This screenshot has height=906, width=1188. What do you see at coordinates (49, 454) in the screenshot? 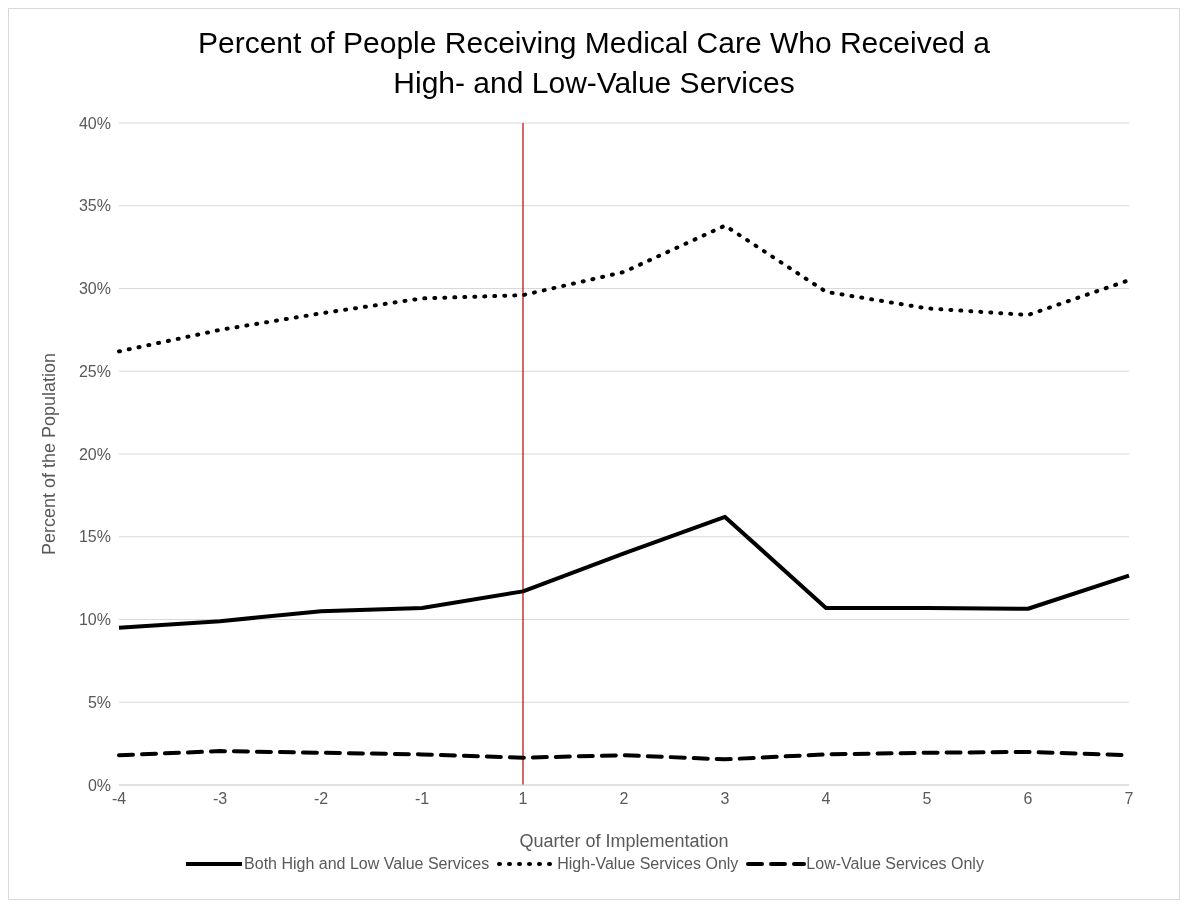
I see `y-axis-title: Percent of the Population` at bounding box center [49, 454].